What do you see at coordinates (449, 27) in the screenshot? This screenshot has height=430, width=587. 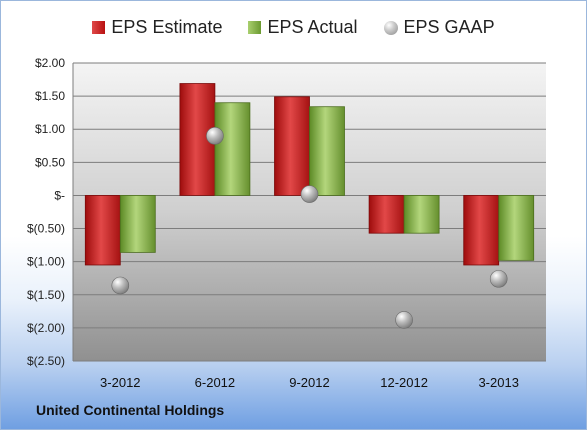 I see `legend-label-gaap: EPS GAAP` at bounding box center [449, 27].